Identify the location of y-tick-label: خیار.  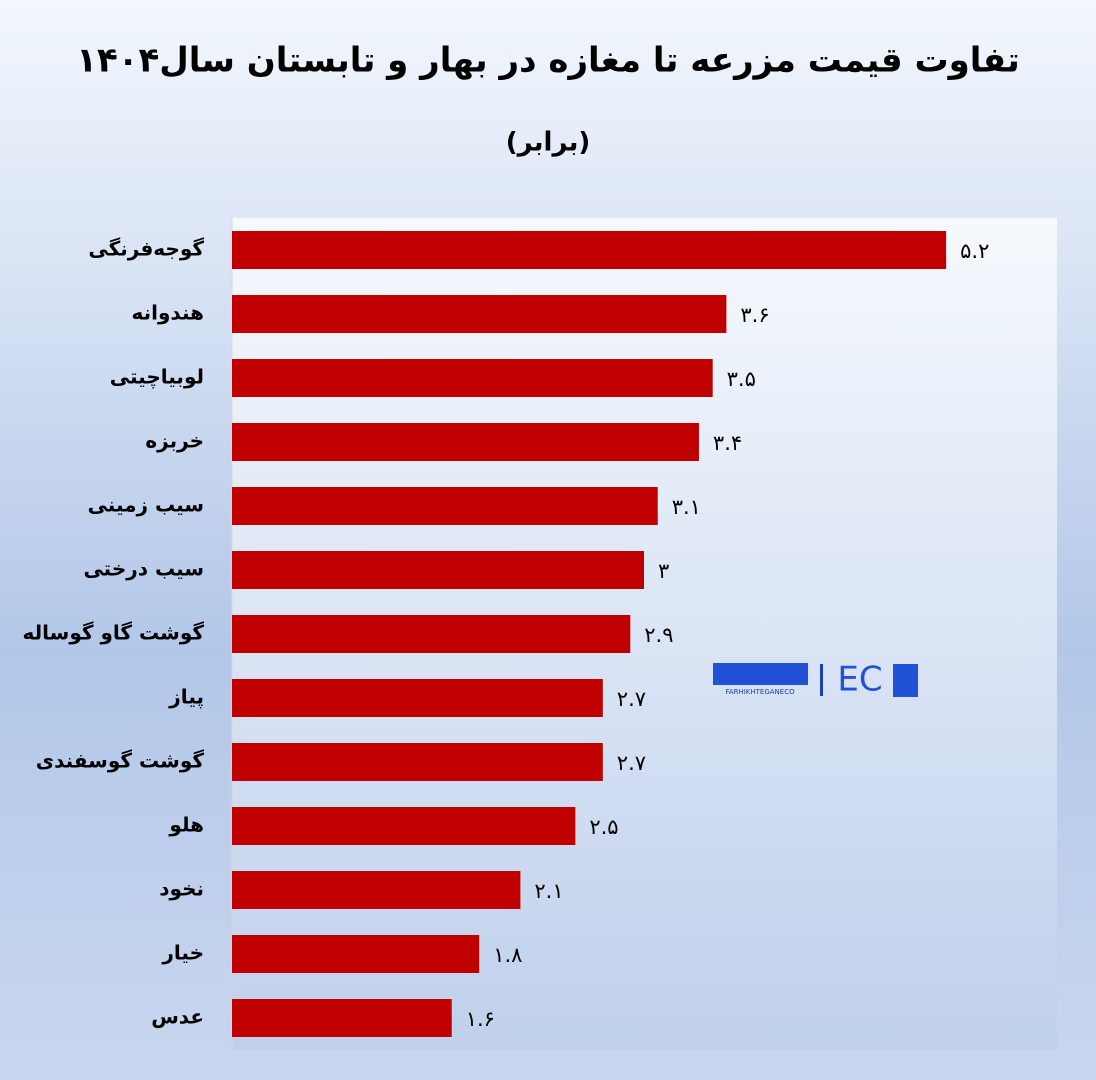
(182, 953).